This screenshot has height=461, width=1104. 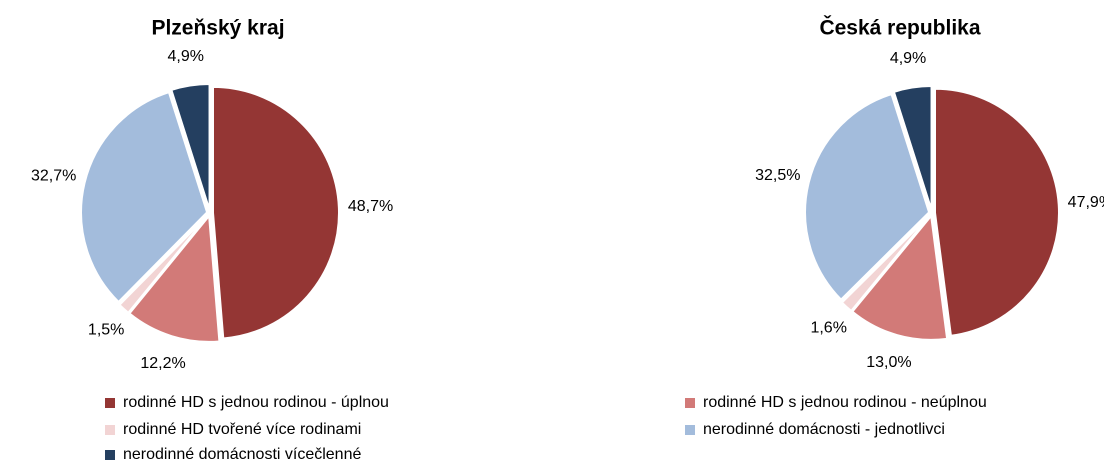 What do you see at coordinates (899, 28) in the screenshot?
I see `chart-title: Česká republika` at bounding box center [899, 28].